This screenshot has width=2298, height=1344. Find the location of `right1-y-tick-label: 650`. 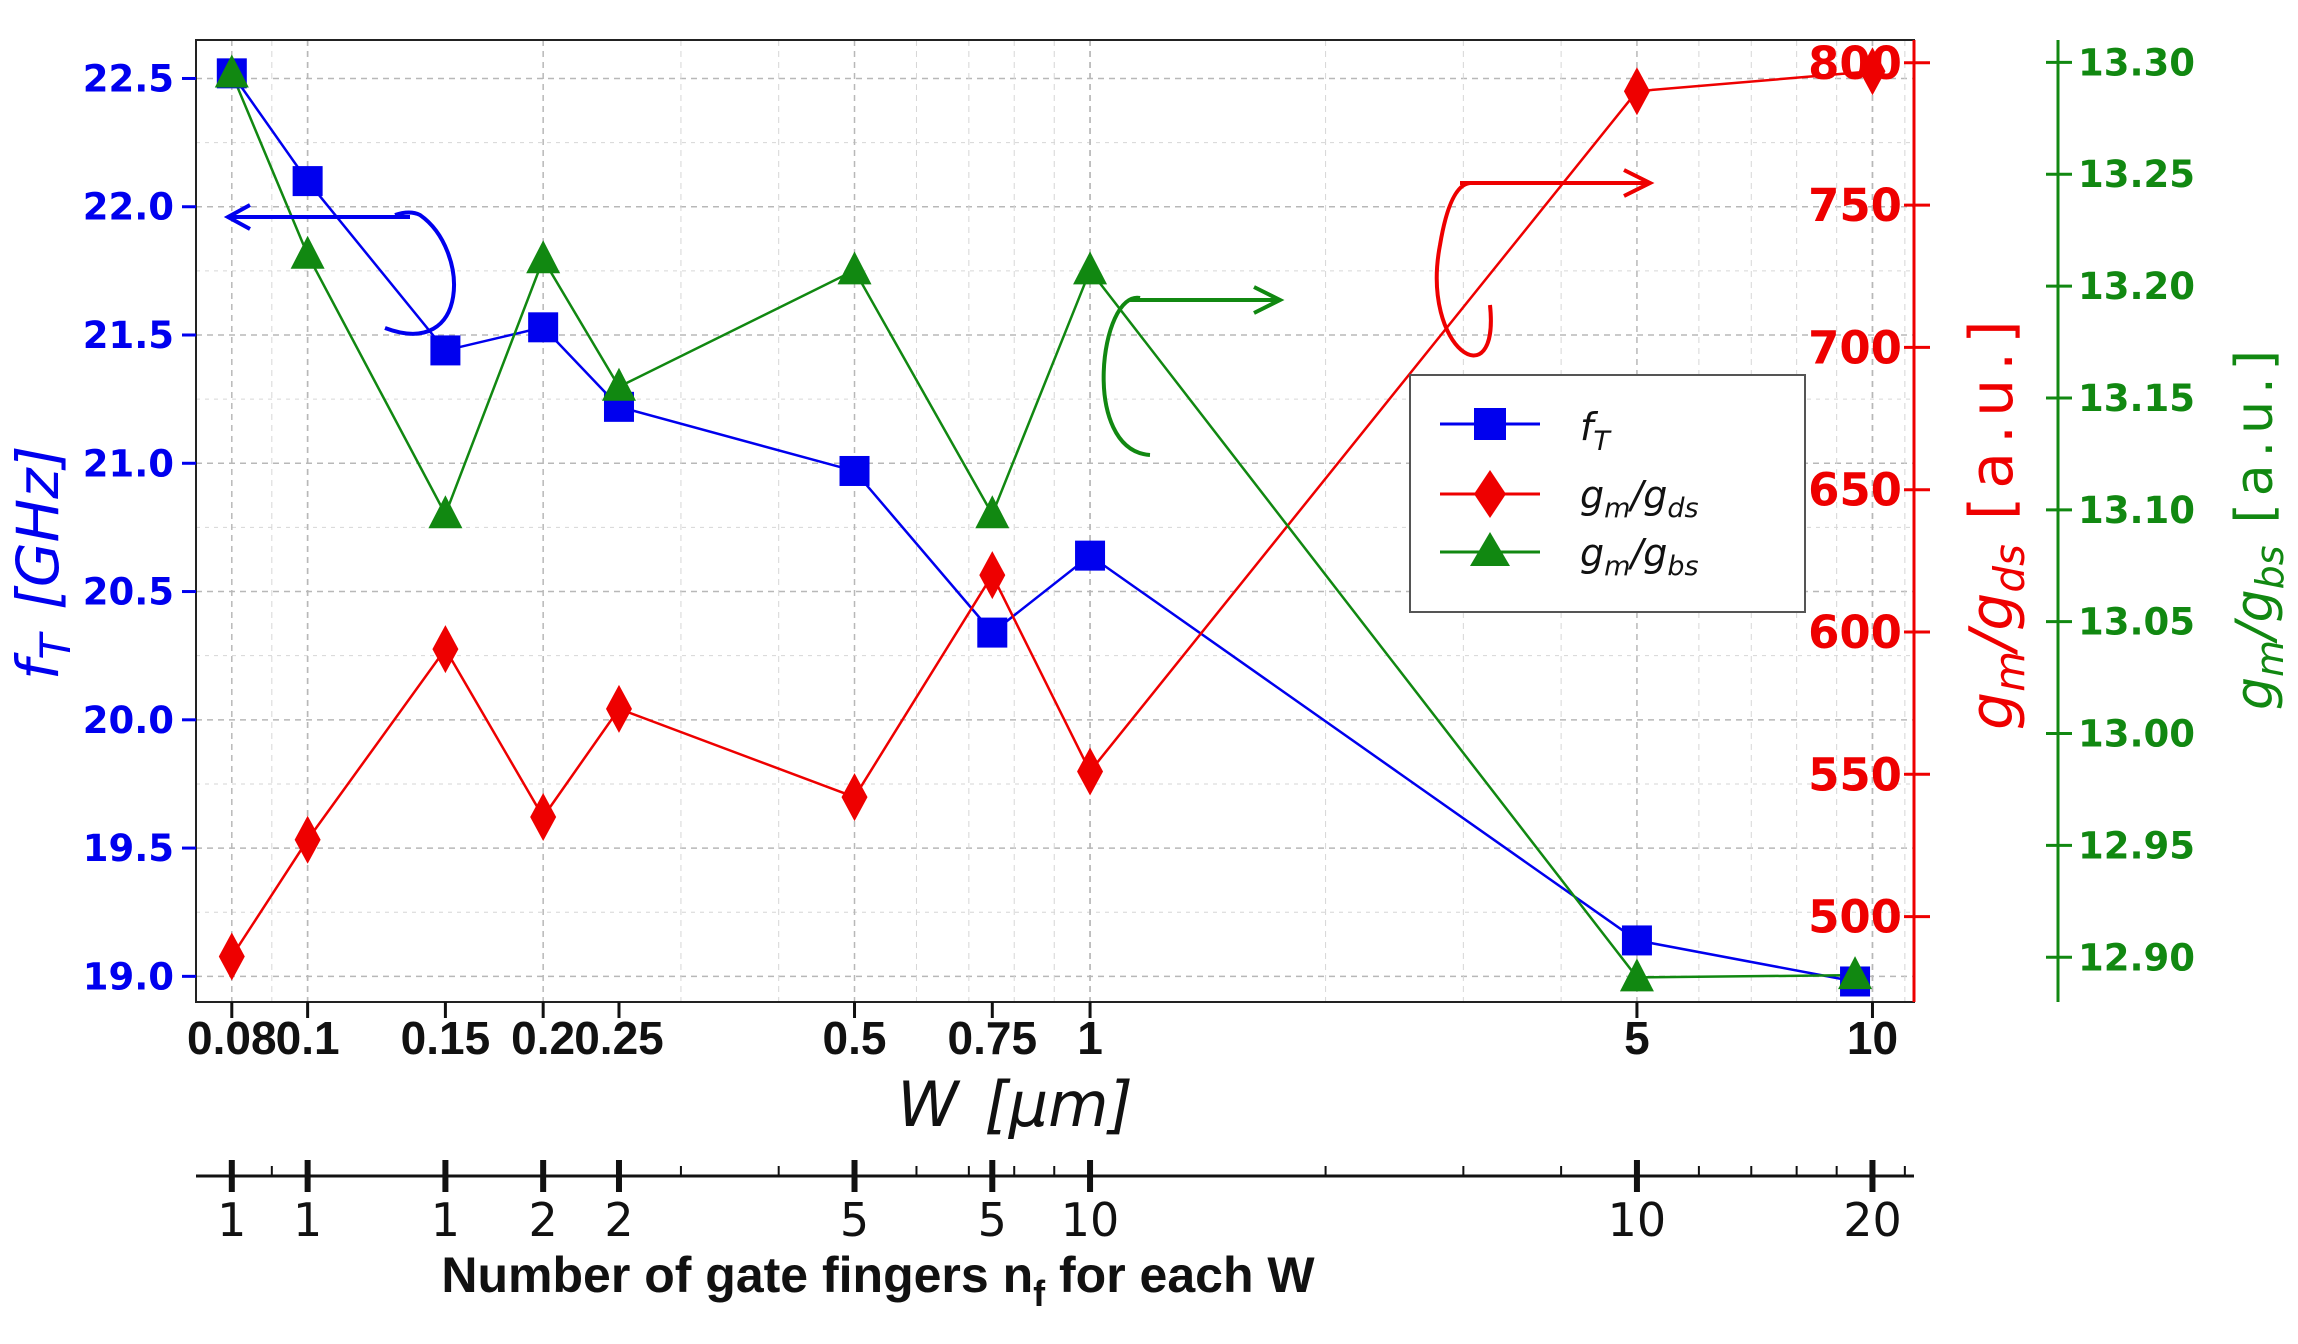

right1-y-tick-label: 650 is located at coordinates (1855, 490).